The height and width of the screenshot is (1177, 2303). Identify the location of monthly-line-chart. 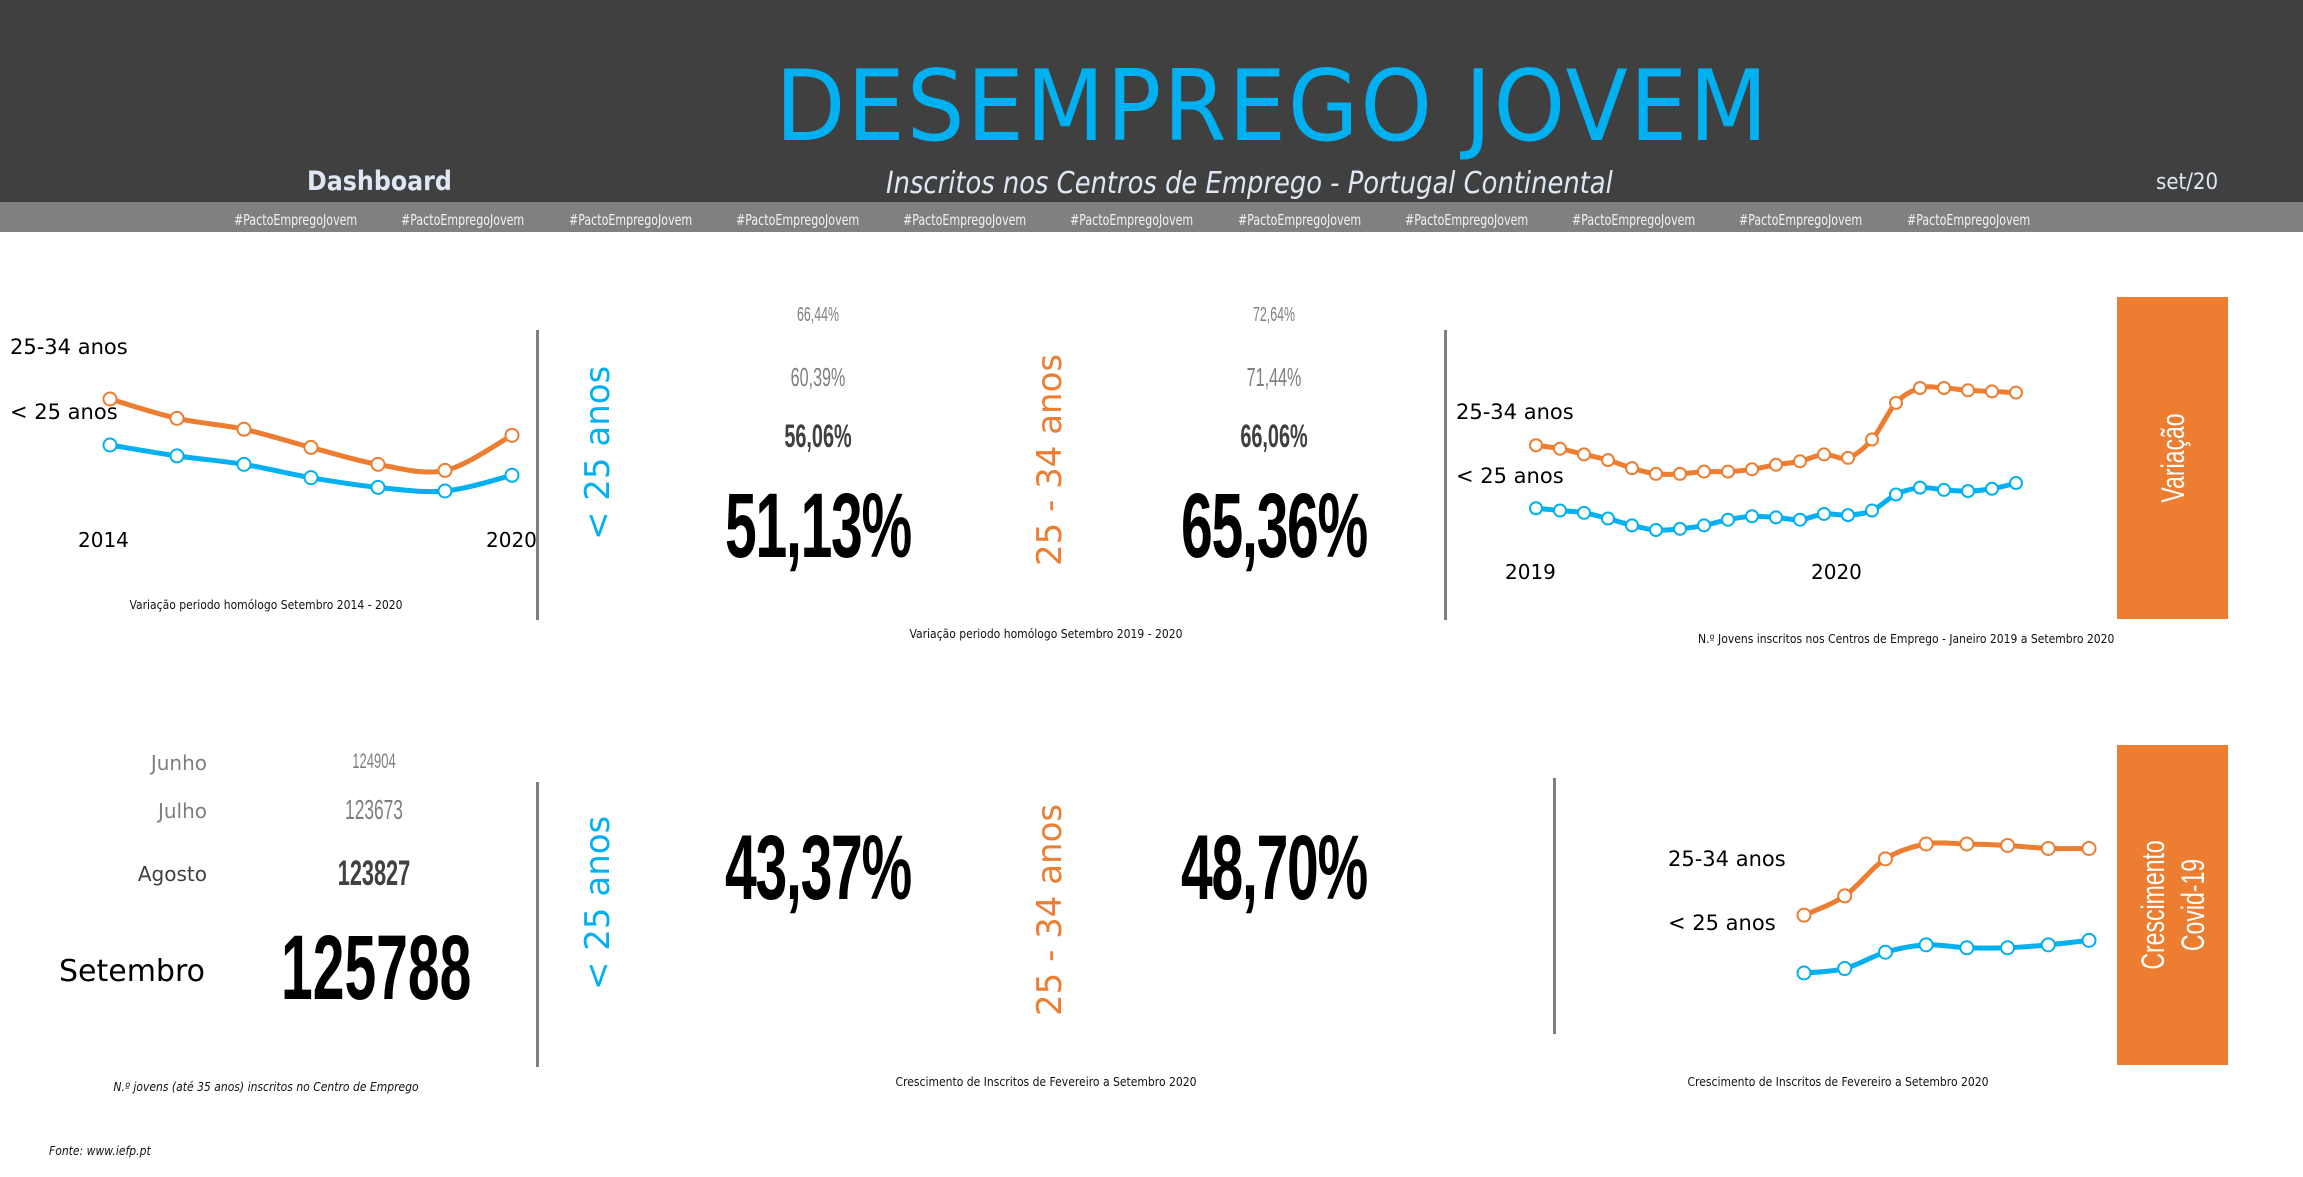
(1776, 459).